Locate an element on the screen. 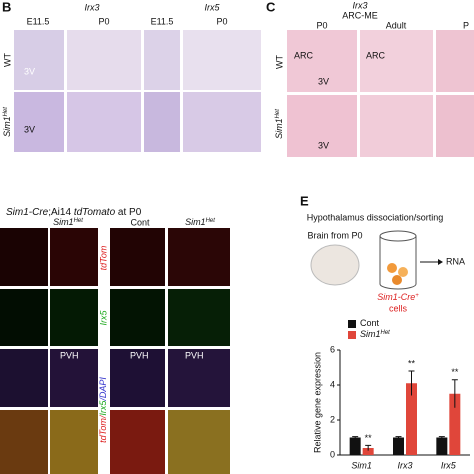 The height and width of the screenshot is (474, 474). panel-label: E is located at coordinates (304, 200).